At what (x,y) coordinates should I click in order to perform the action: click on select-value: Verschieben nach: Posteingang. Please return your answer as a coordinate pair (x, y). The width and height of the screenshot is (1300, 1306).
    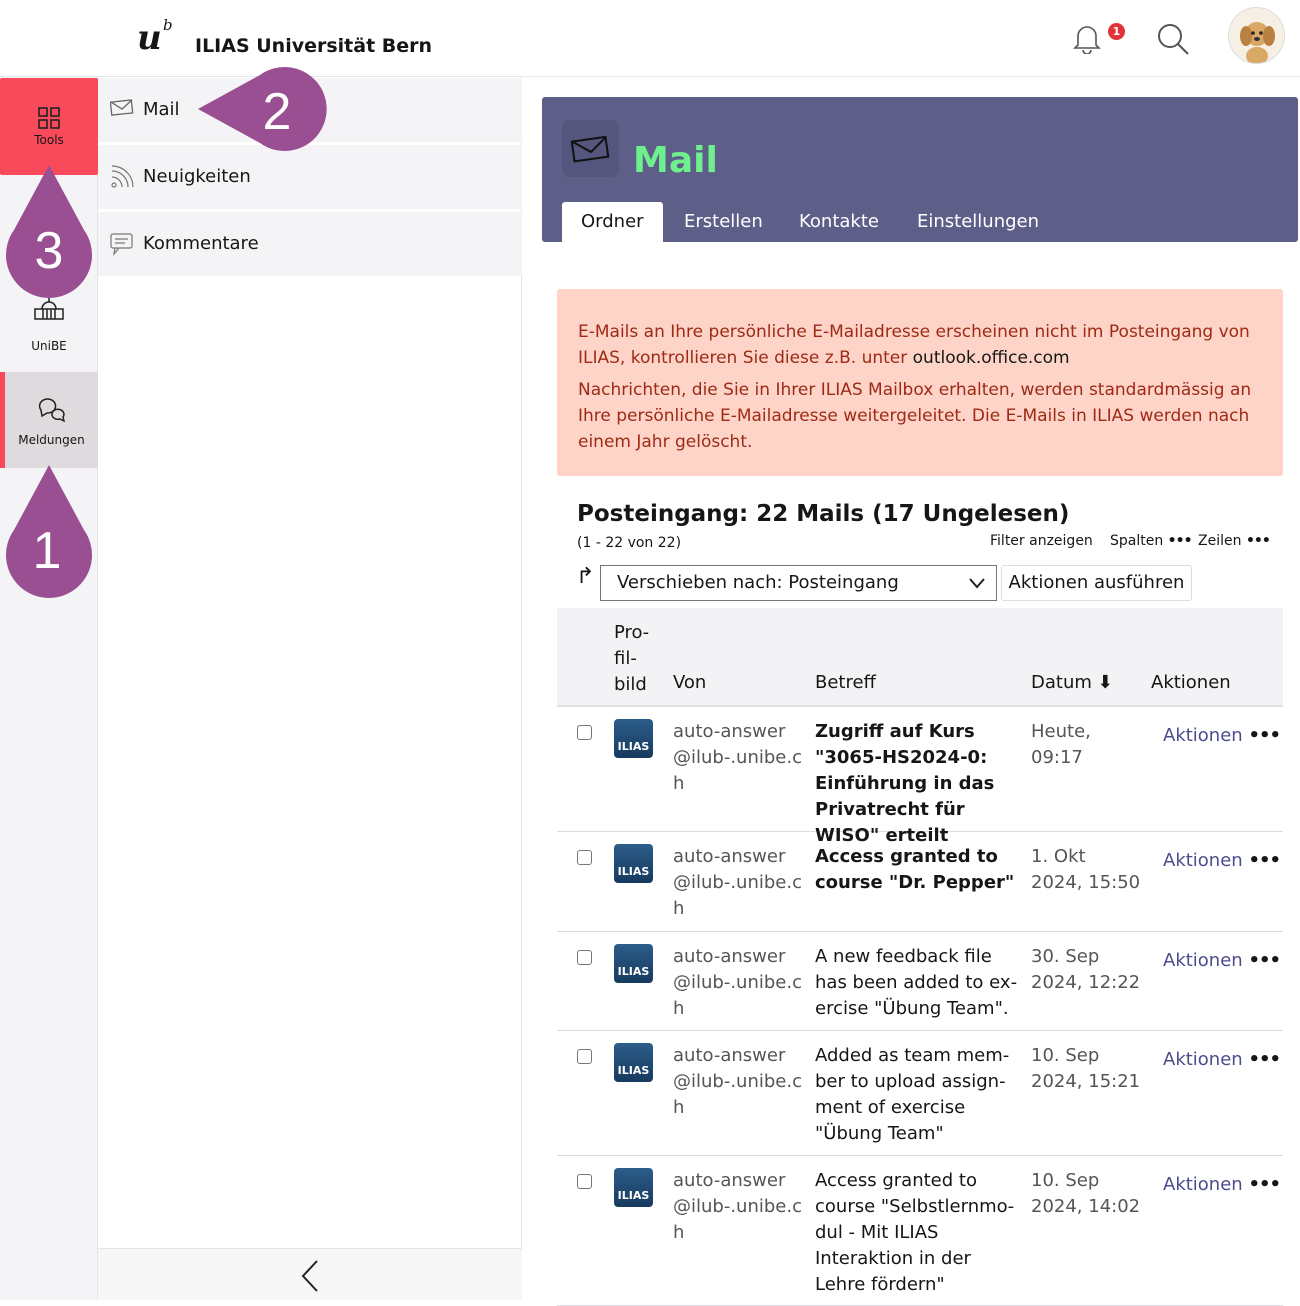
    Looking at the image, I should click on (758, 582).